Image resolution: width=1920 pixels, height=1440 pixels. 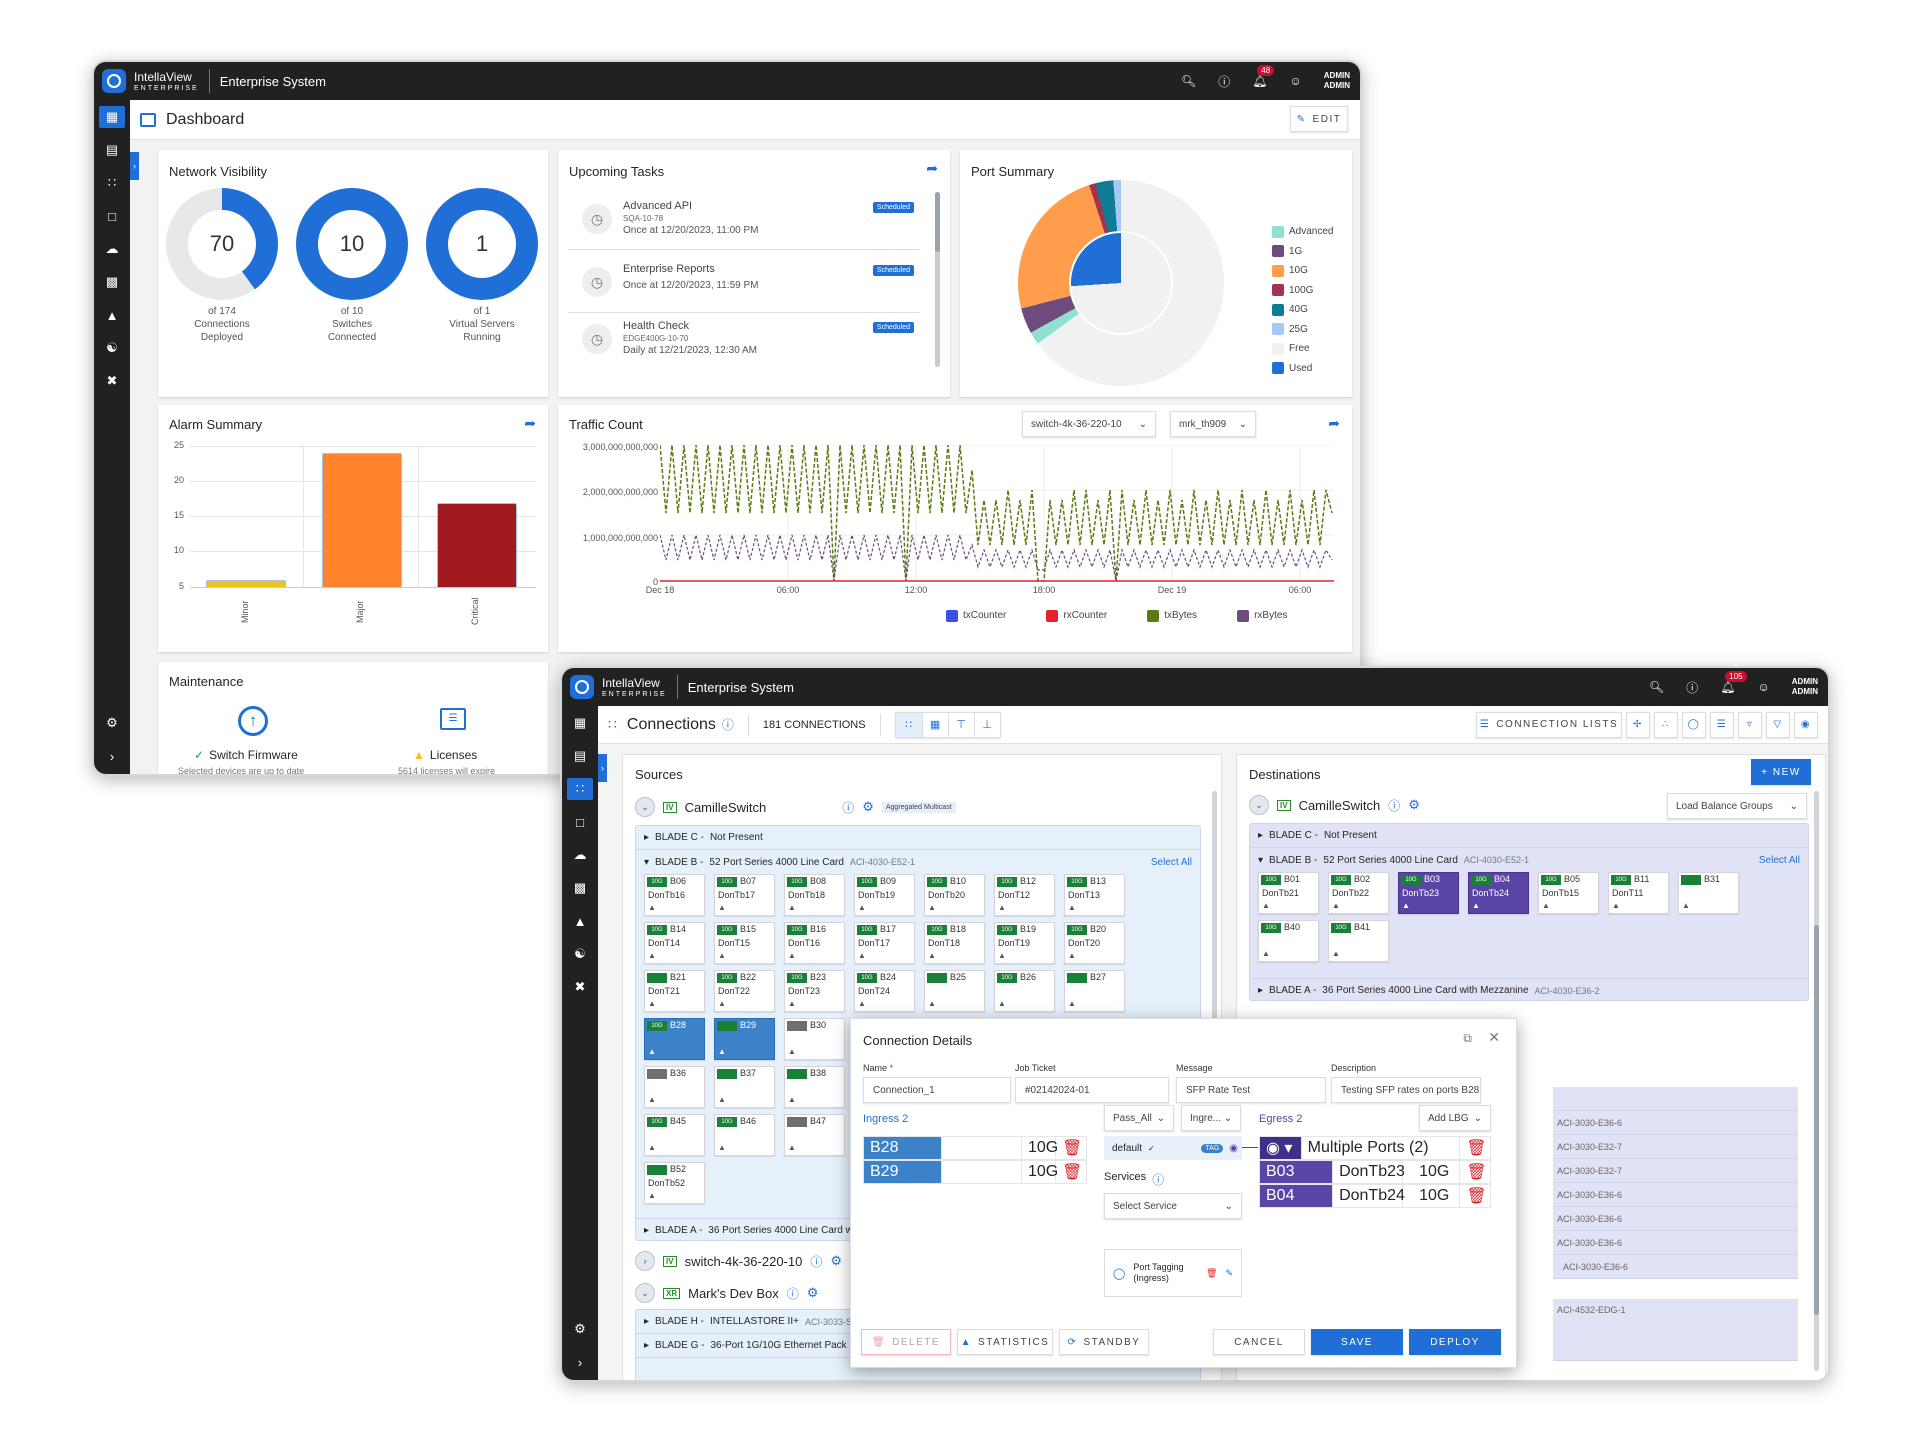 I want to click on search-icon: 🔍︎, so click(x=1189, y=81).